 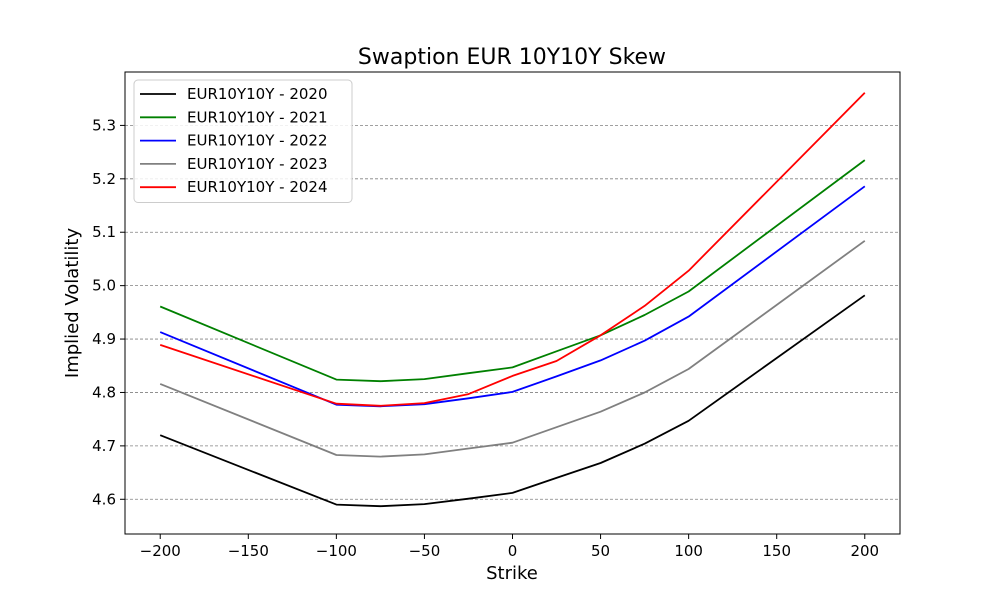 I want to click on y-tick-label: 4.7, so click(x=104, y=446).